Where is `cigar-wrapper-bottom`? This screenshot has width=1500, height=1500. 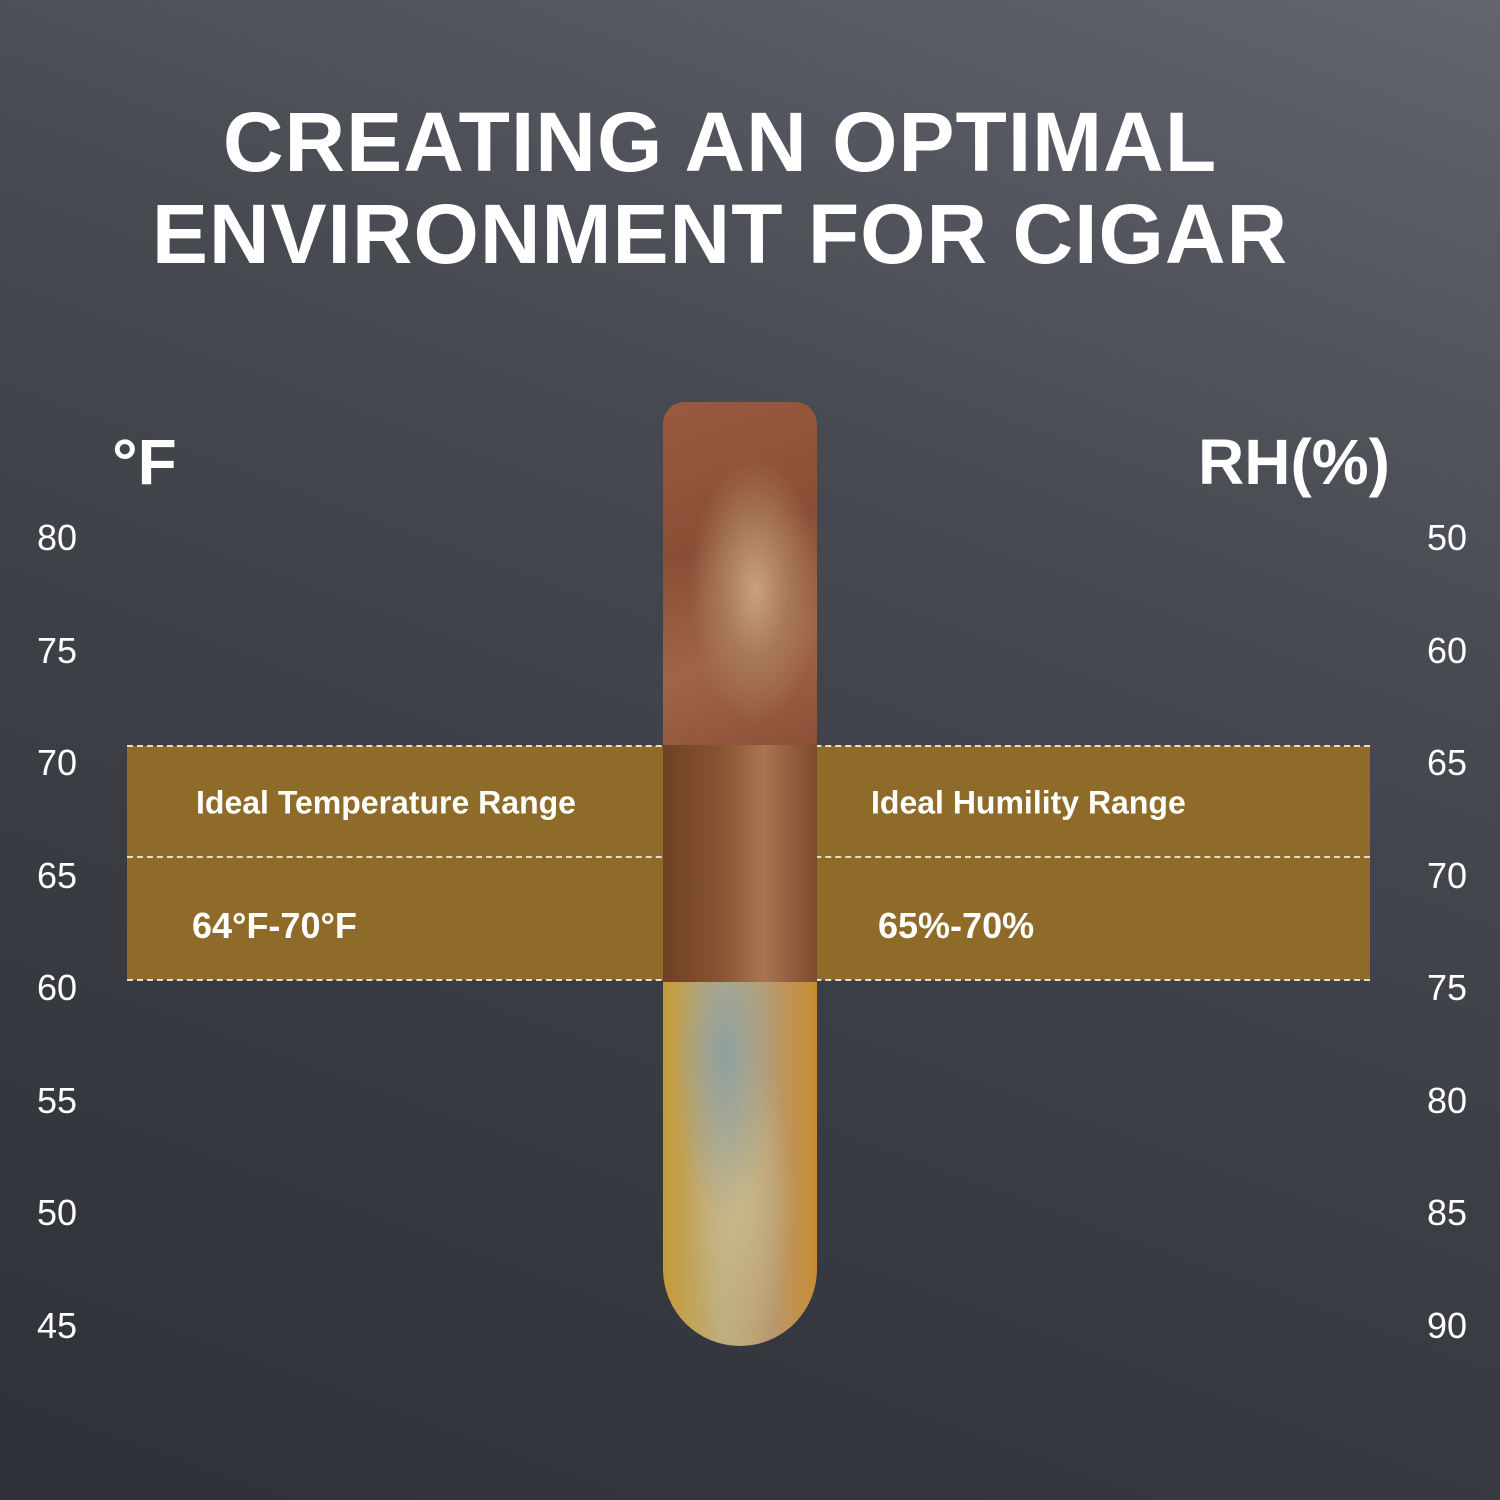 cigar-wrapper-bottom is located at coordinates (740, 1164).